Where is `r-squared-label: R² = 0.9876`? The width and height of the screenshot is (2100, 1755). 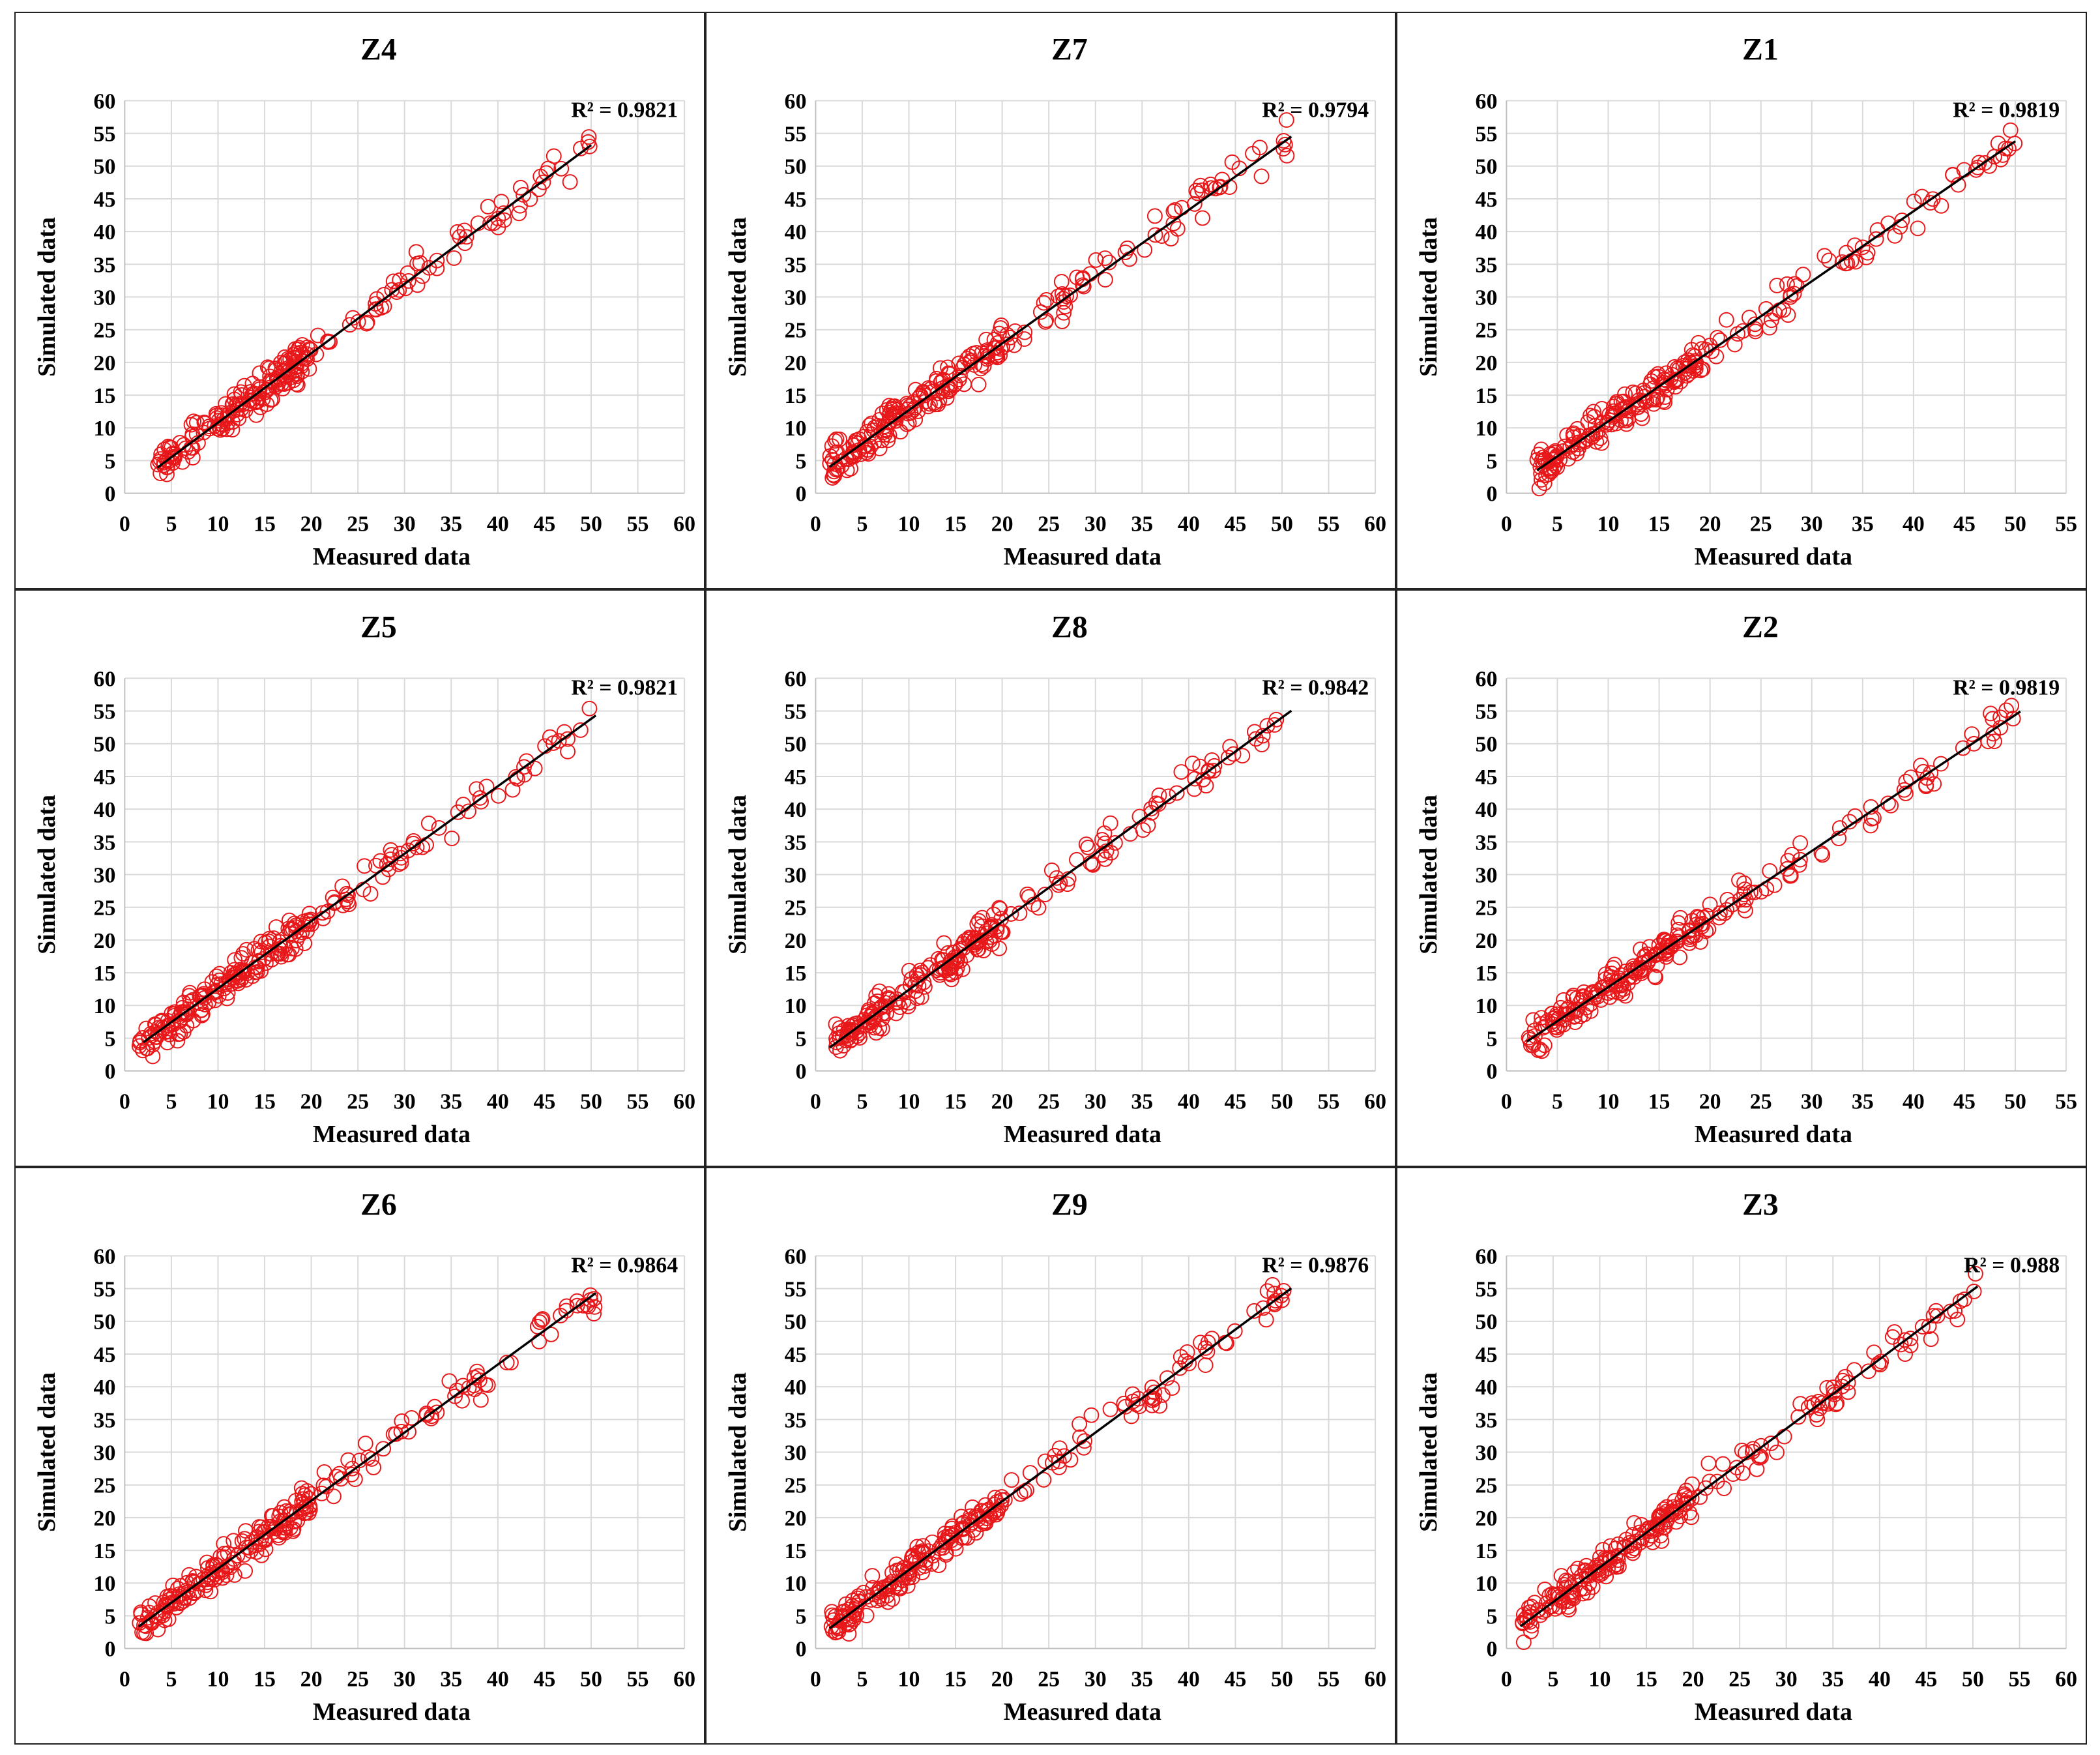
r-squared-label: R² = 0.9876 is located at coordinates (1315, 1265).